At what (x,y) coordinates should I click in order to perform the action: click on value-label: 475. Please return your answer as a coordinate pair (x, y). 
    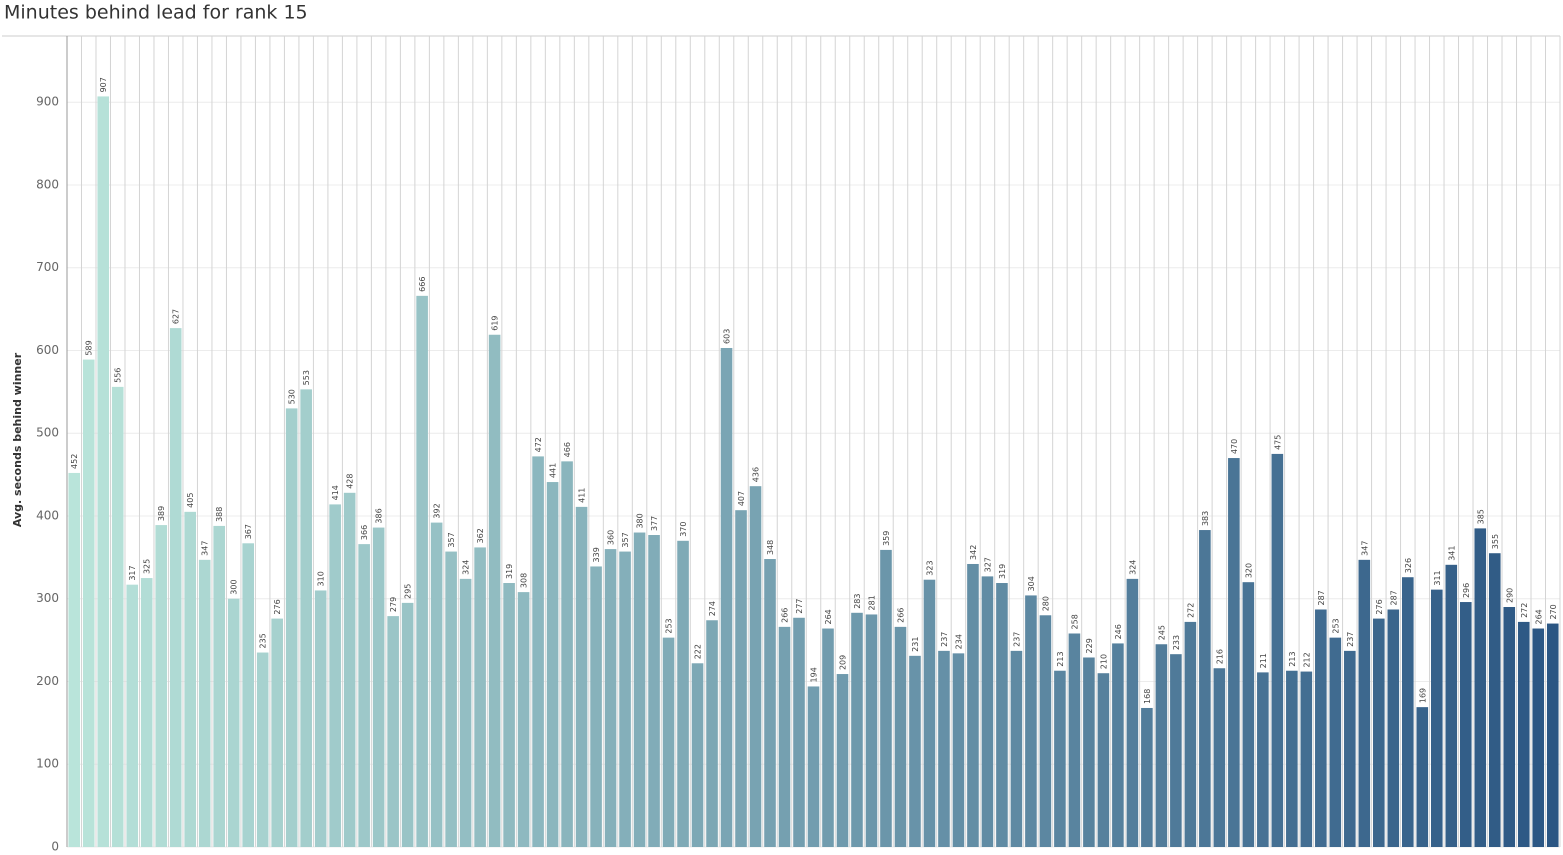
    Looking at the image, I should click on (1277, 442).